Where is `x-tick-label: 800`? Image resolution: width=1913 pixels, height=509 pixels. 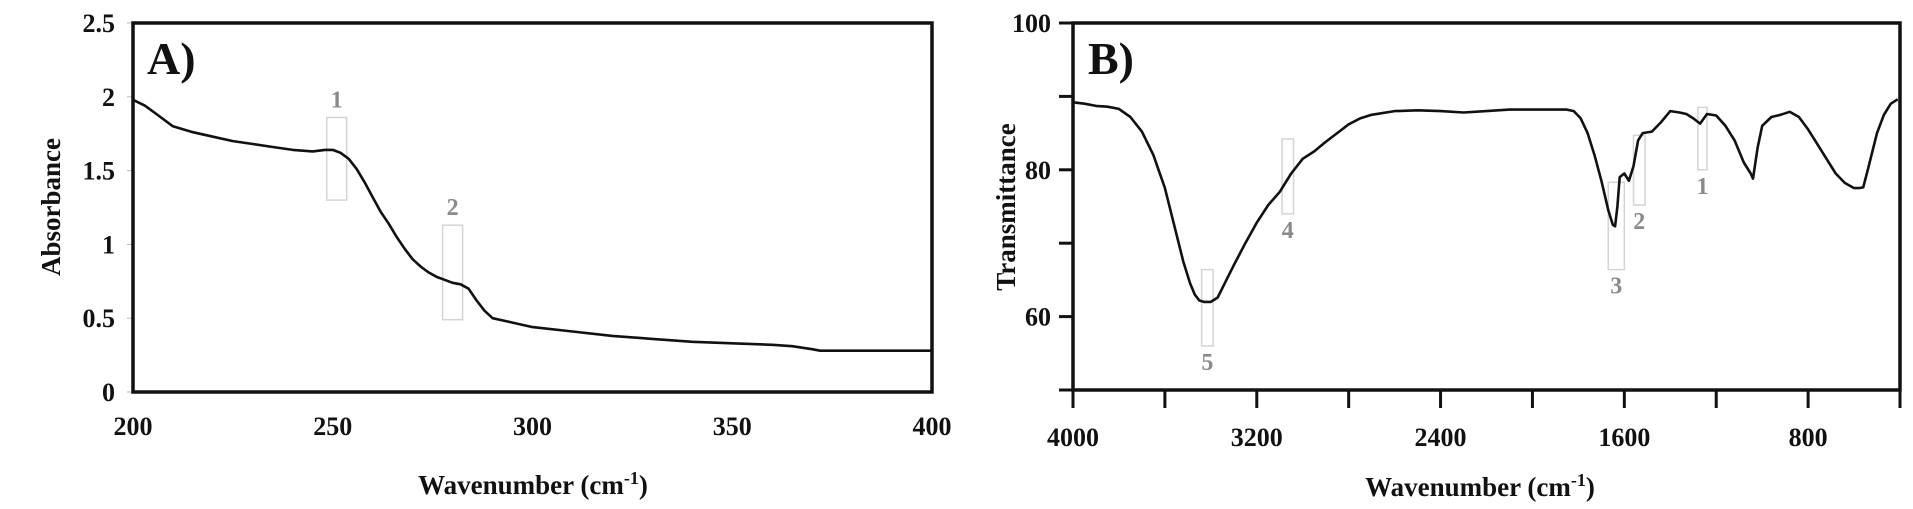
x-tick-label: 800 is located at coordinates (1808, 437).